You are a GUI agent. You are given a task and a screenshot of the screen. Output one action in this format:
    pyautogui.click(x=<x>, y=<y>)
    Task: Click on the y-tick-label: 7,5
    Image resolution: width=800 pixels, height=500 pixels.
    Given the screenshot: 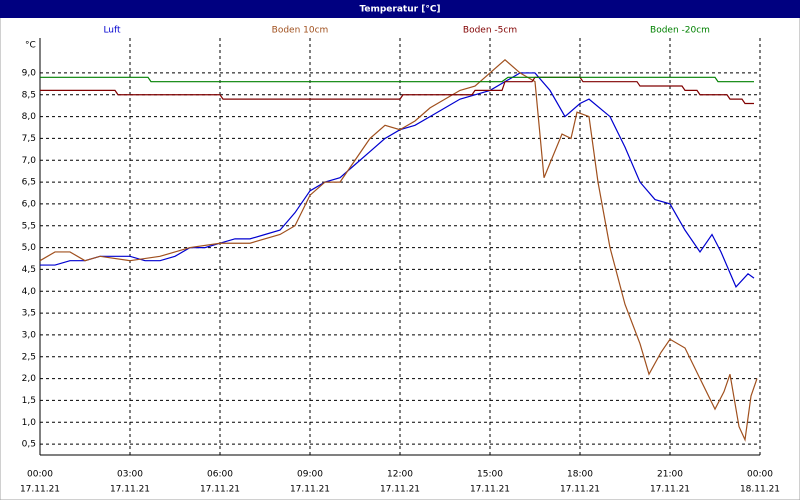 What is the action you would take?
    pyautogui.click(x=29, y=139)
    